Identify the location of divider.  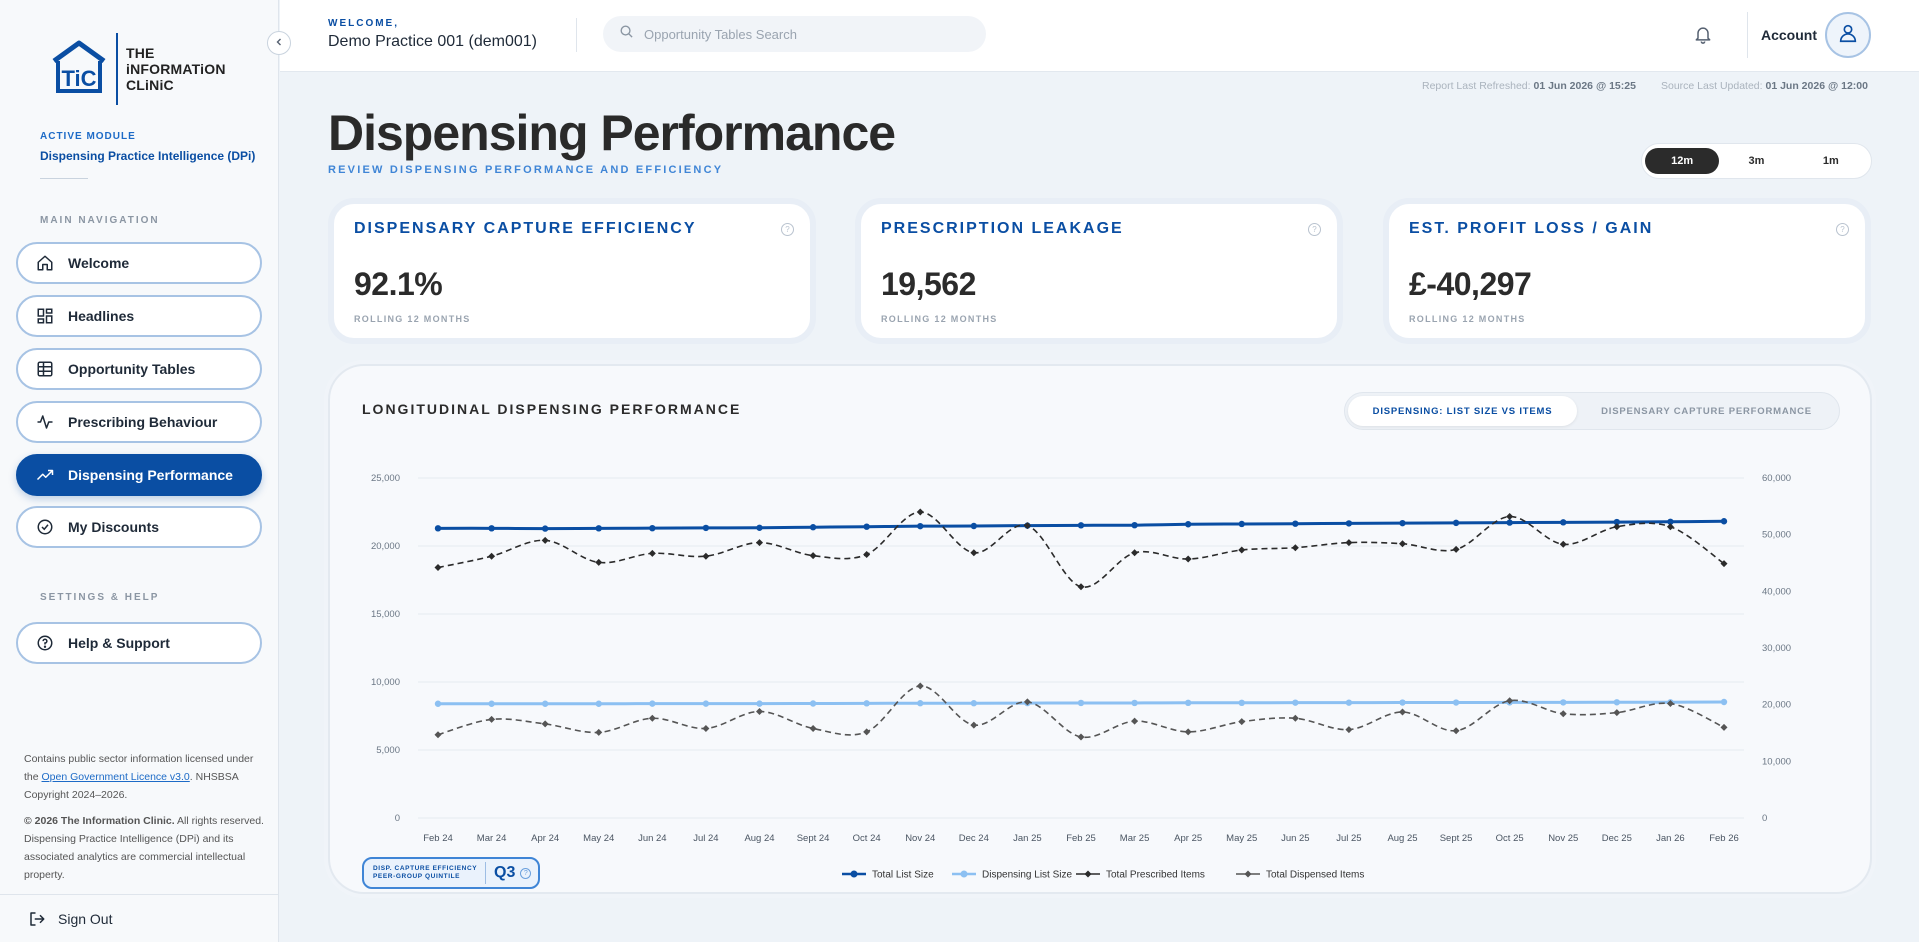
(64, 178).